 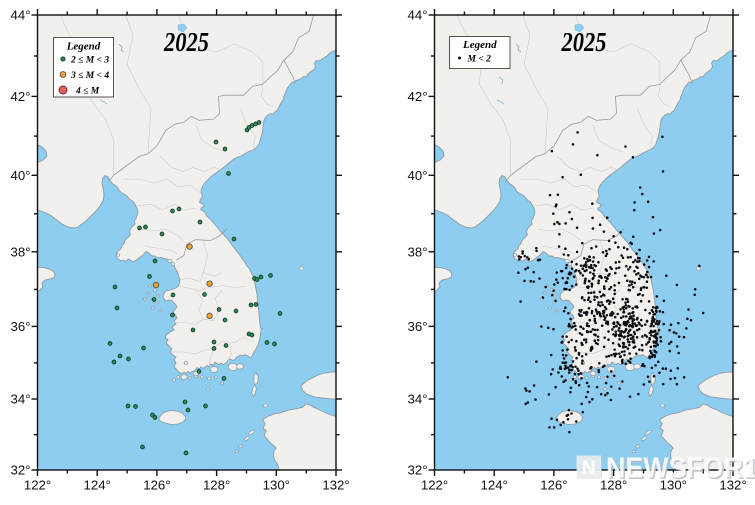 What do you see at coordinates (335, 485) in the screenshot?
I see `svg-text: 132°` at bounding box center [335, 485].